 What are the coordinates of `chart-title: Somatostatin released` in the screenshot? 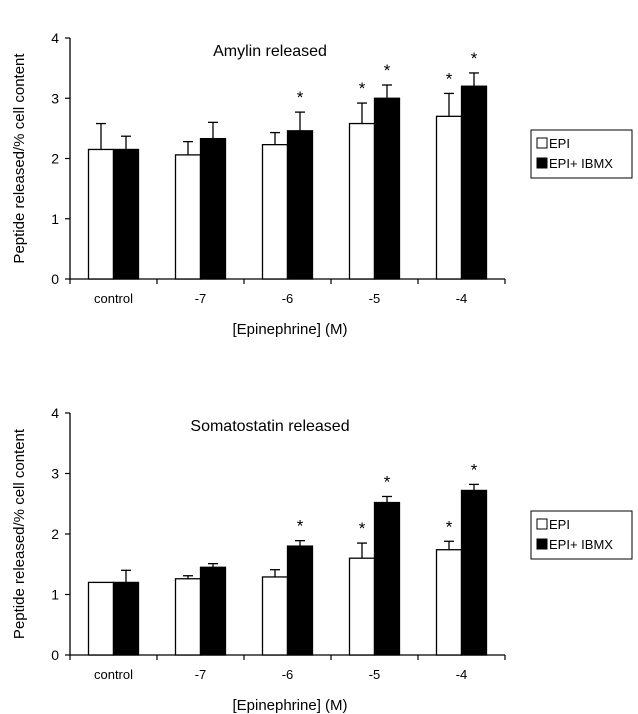 It's located at (269, 426).